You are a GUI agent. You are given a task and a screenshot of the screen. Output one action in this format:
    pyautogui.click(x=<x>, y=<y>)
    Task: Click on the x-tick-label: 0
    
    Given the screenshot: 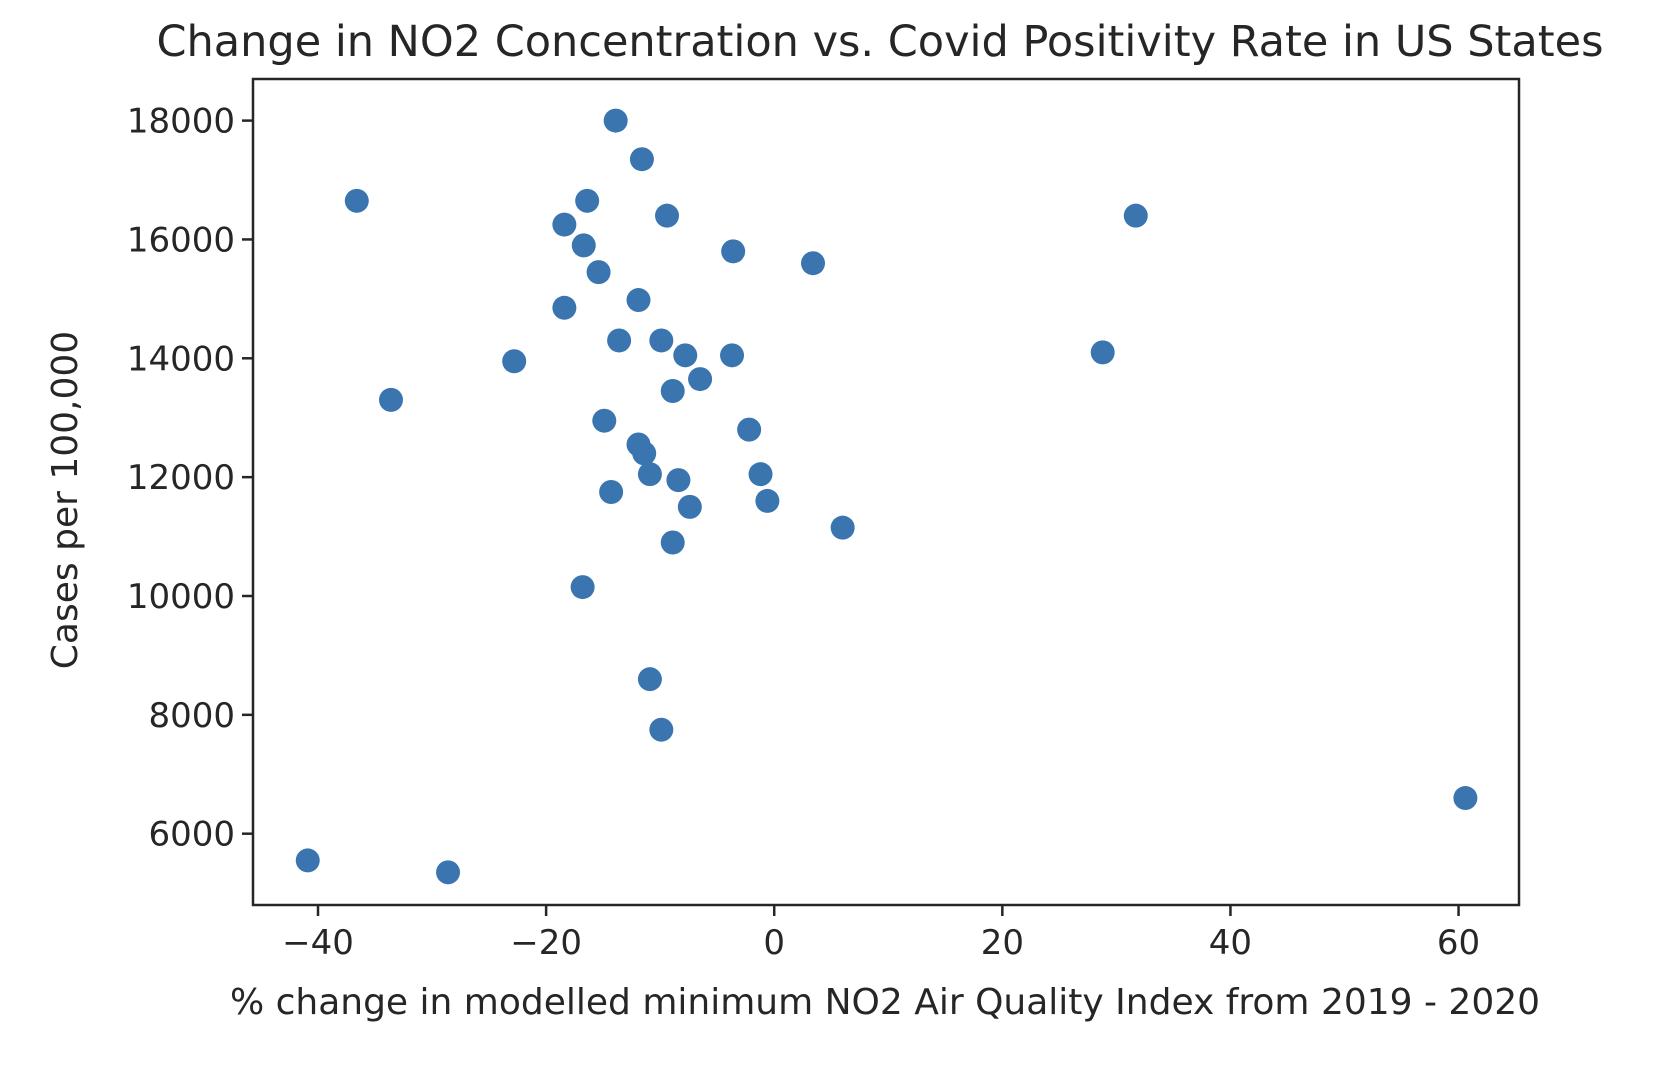 What is the action you would take?
    pyautogui.click(x=774, y=943)
    